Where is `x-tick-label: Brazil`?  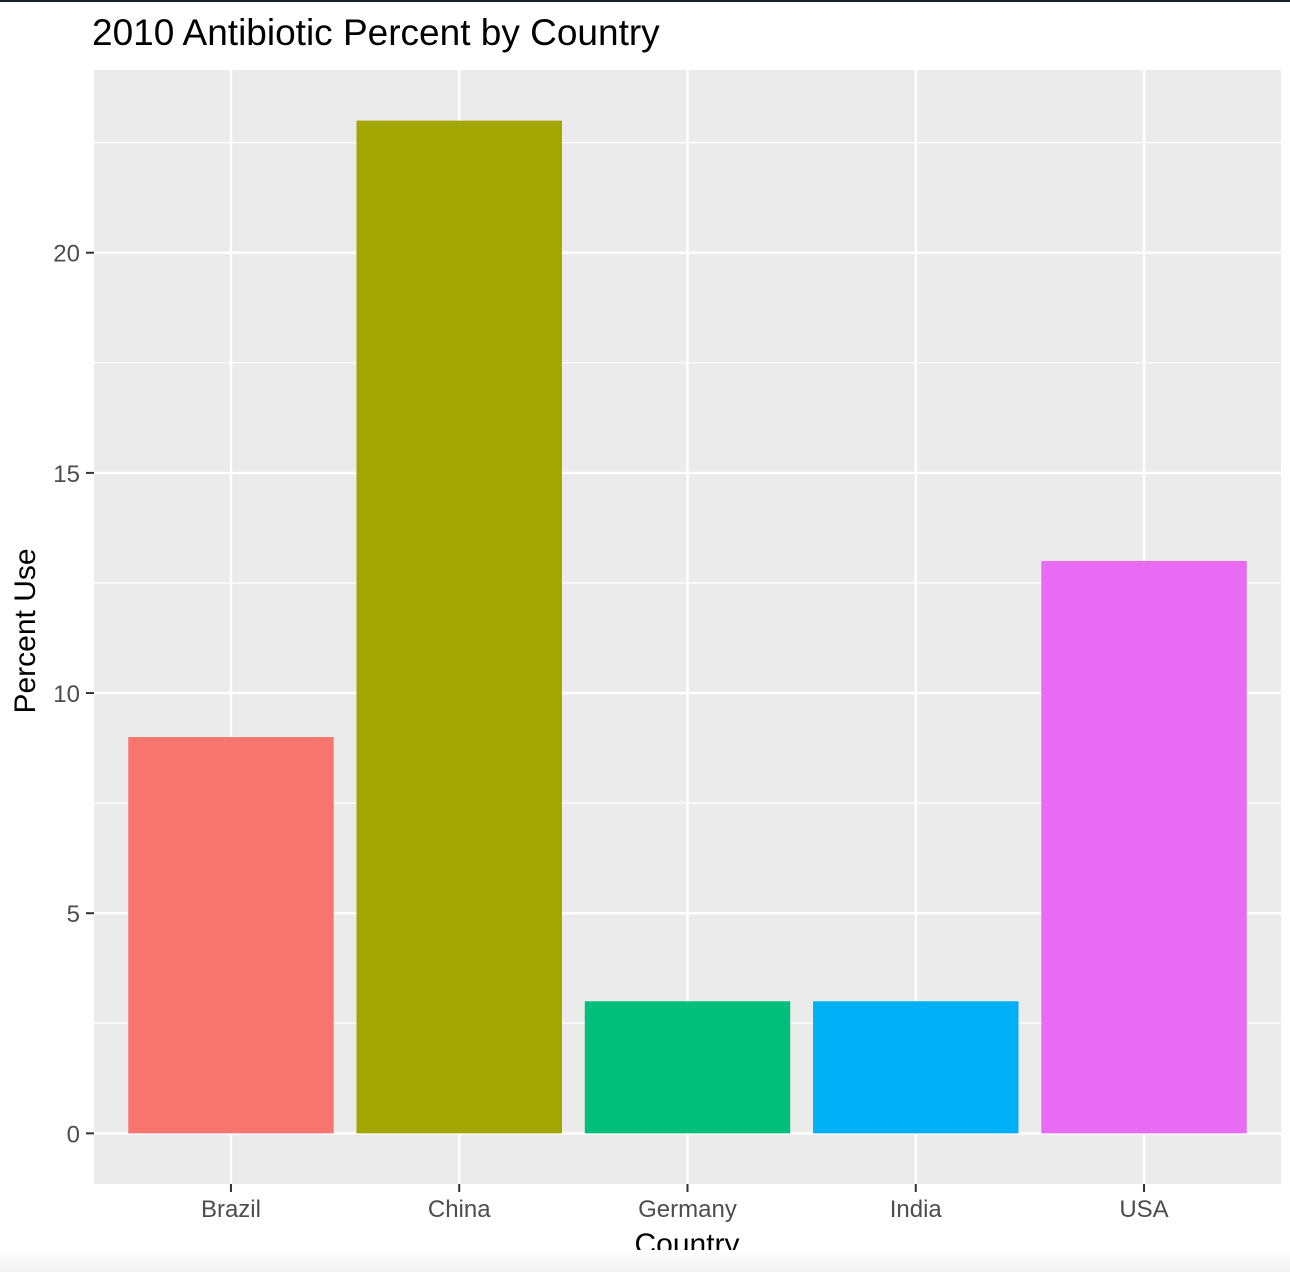
x-tick-label: Brazil is located at coordinates (231, 1209).